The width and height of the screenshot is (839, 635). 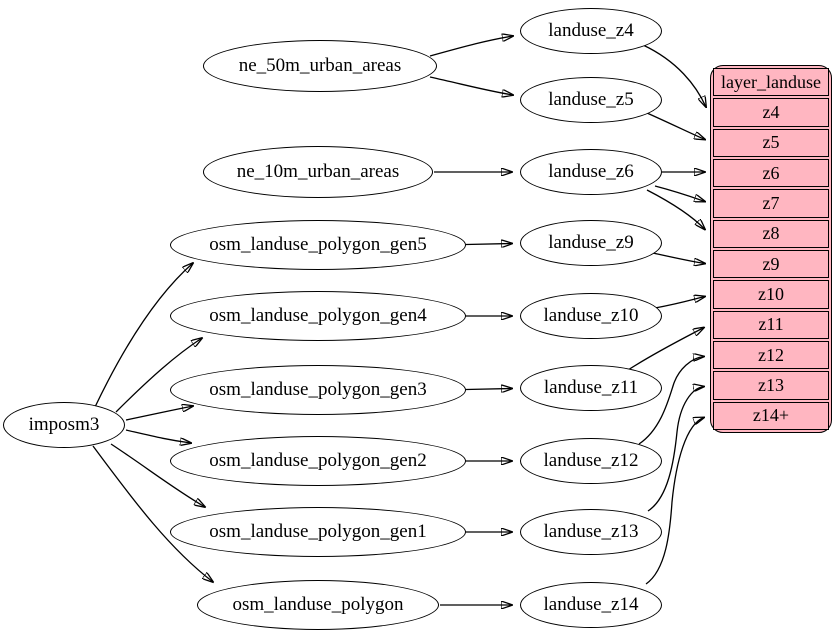 I want to click on node-landuse-z4-label: landuse_z4, so click(x=591, y=30).